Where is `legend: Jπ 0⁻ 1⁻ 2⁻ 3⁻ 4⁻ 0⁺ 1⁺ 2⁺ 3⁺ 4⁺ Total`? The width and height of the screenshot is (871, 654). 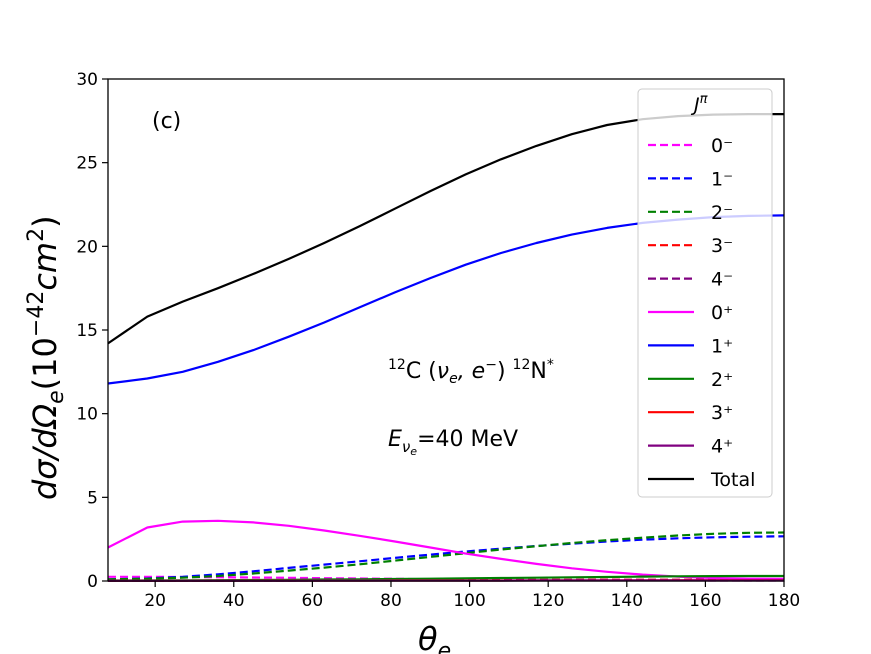 legend: Jπ 0⁻ 1⁻ 2⁻ 3⁻ 4⁻ 0⁺ 1⁺ 2⁺ 3⁺ 4⁺ Total is located at coordinates (705, 293).